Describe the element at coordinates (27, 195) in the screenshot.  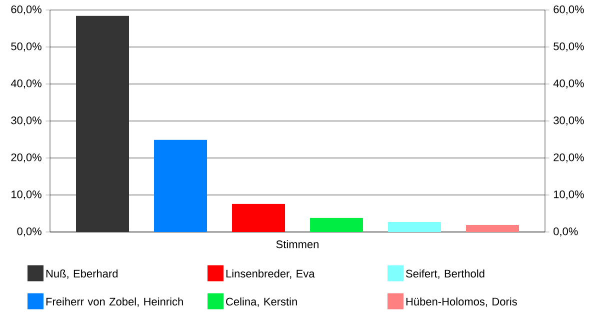
I see `y-tick-label: 10,0%` at that location.